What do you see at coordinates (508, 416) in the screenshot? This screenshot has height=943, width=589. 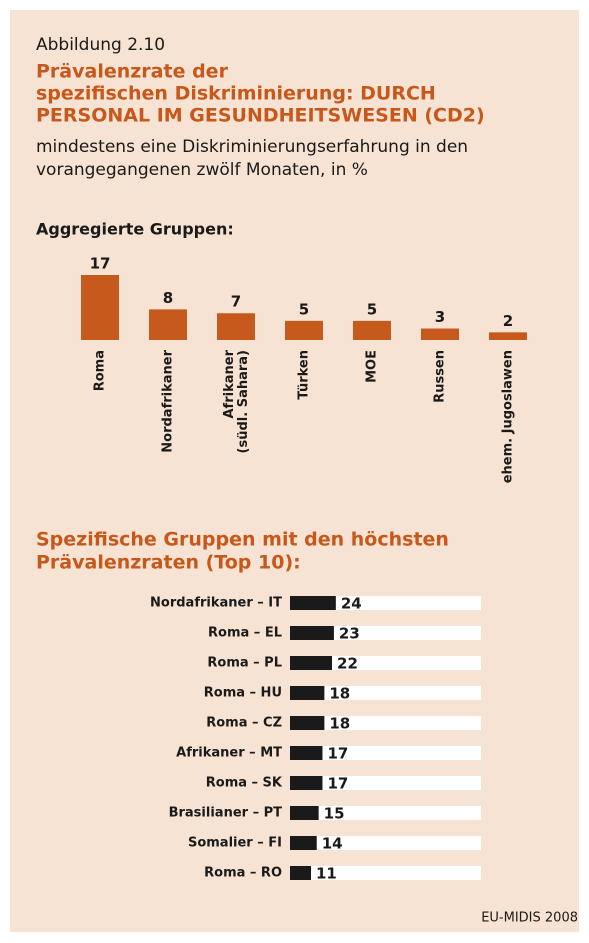 I see `x-tick-label: ehem. Jugoslawen` at bounding box center [508, 416].